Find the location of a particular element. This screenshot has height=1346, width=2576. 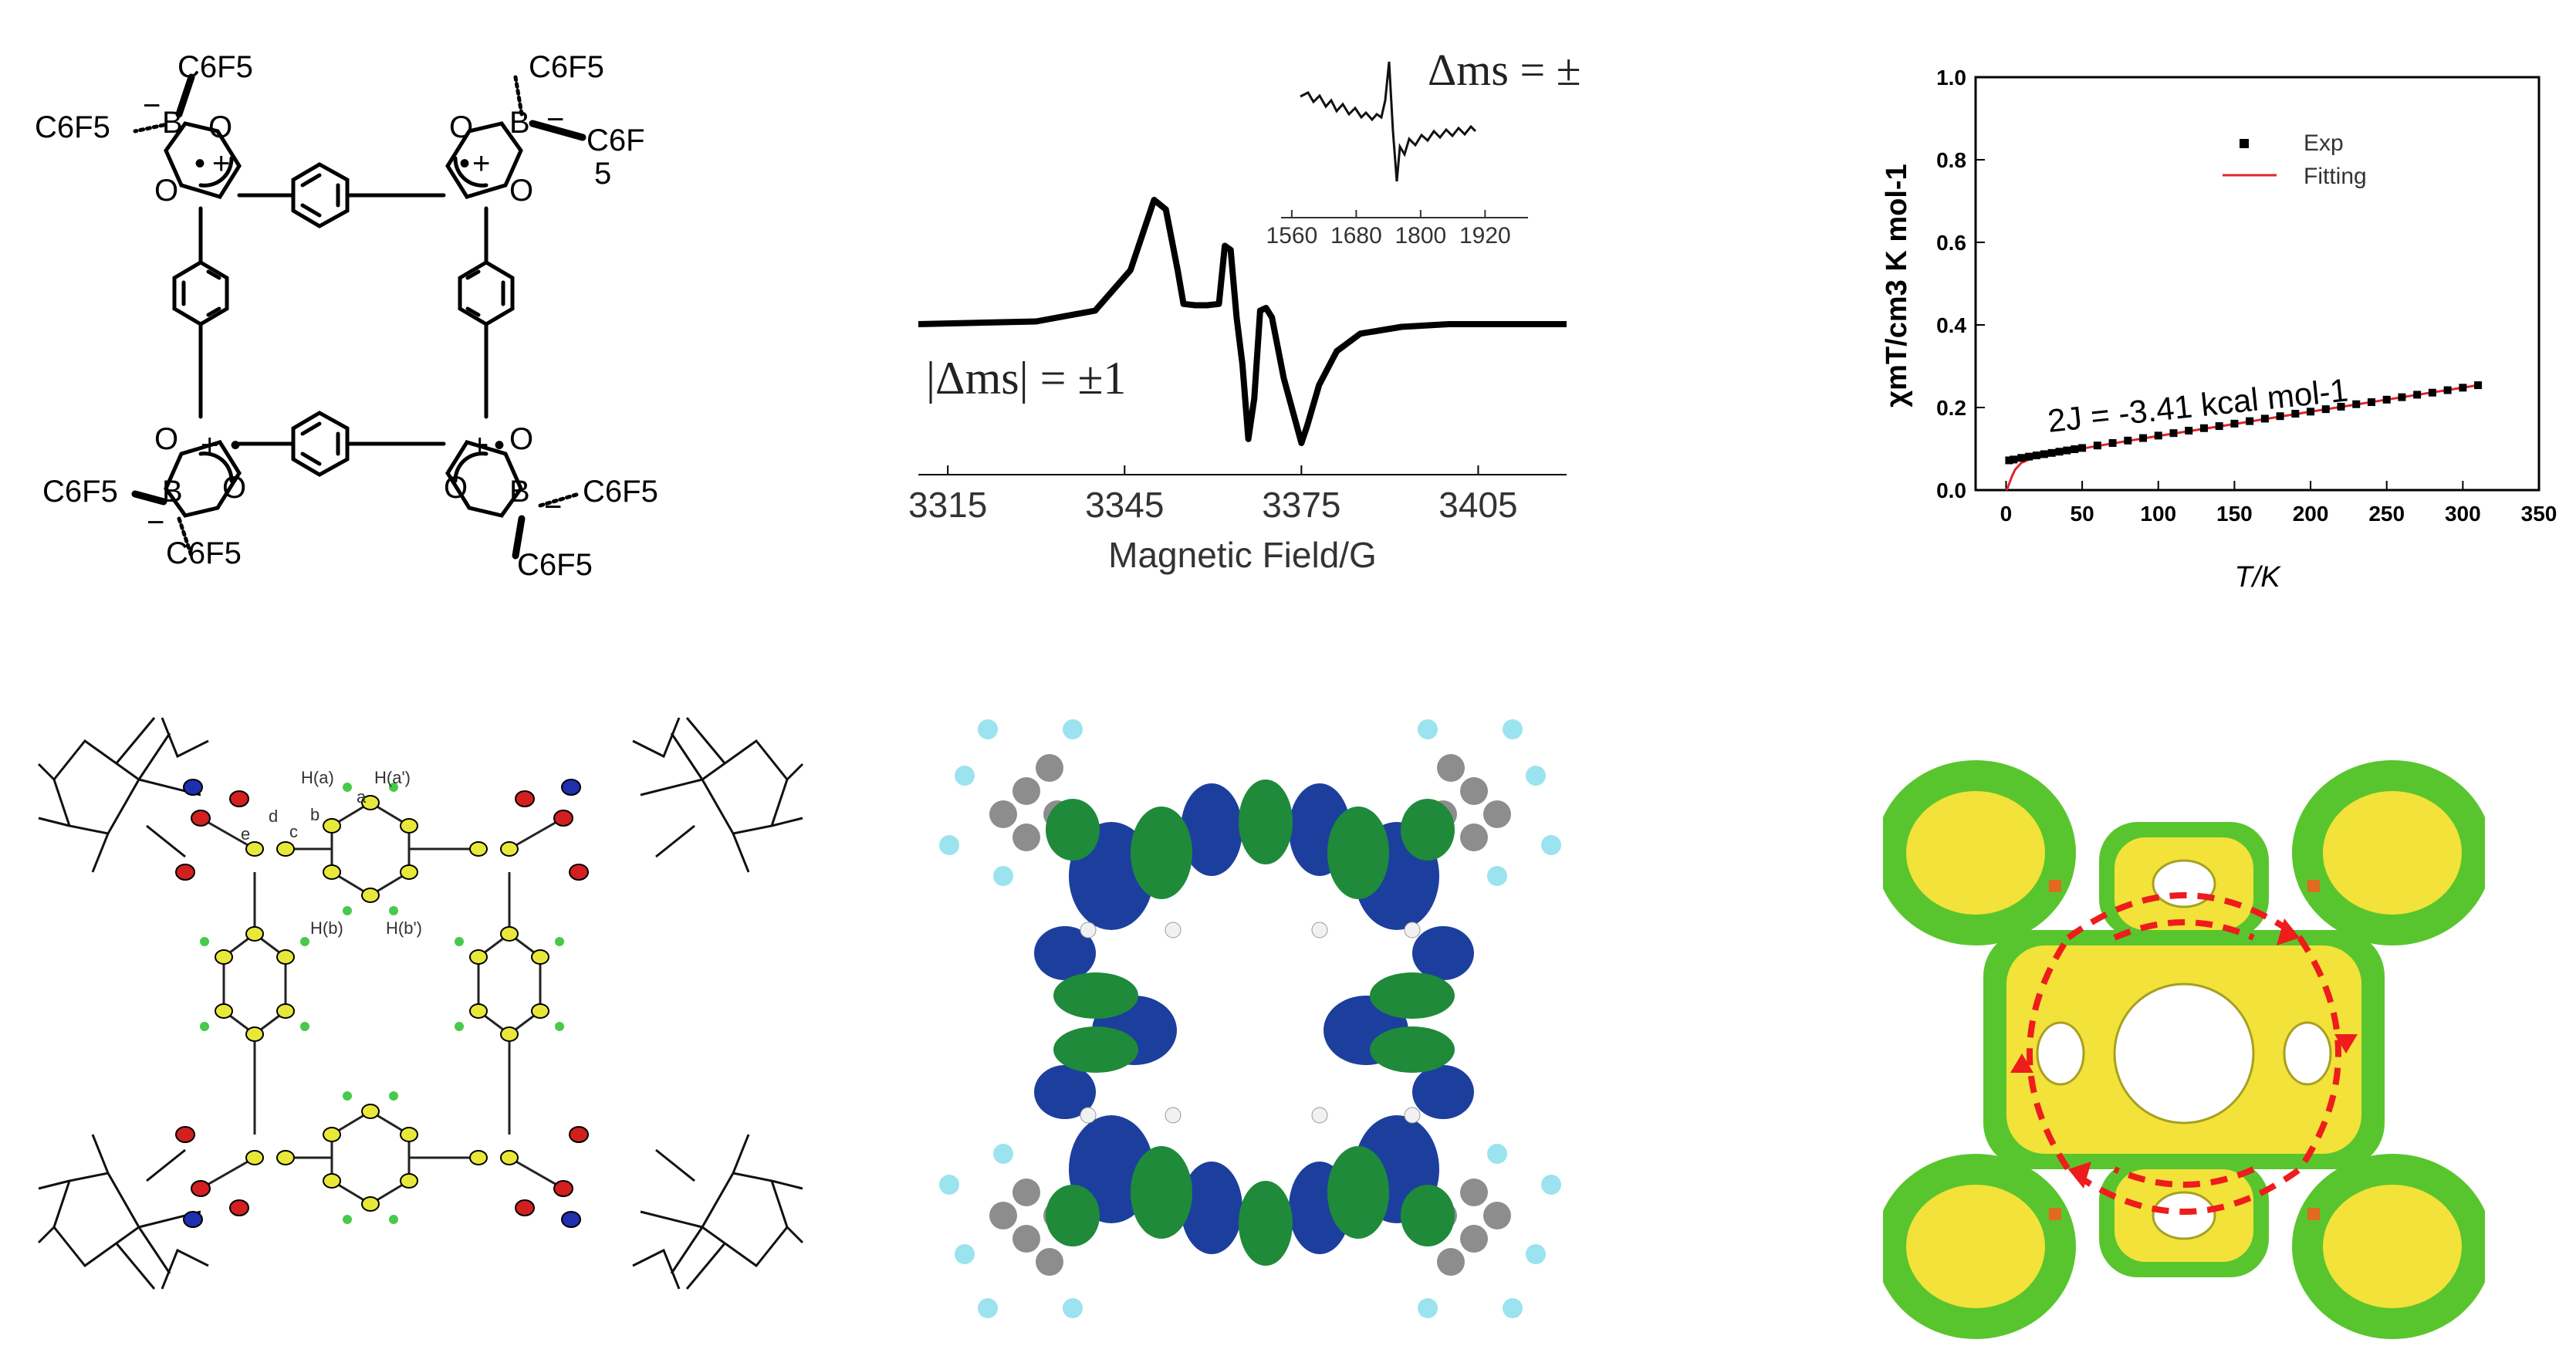

hydrogen-atoms is located at coordinates (382, 1004).